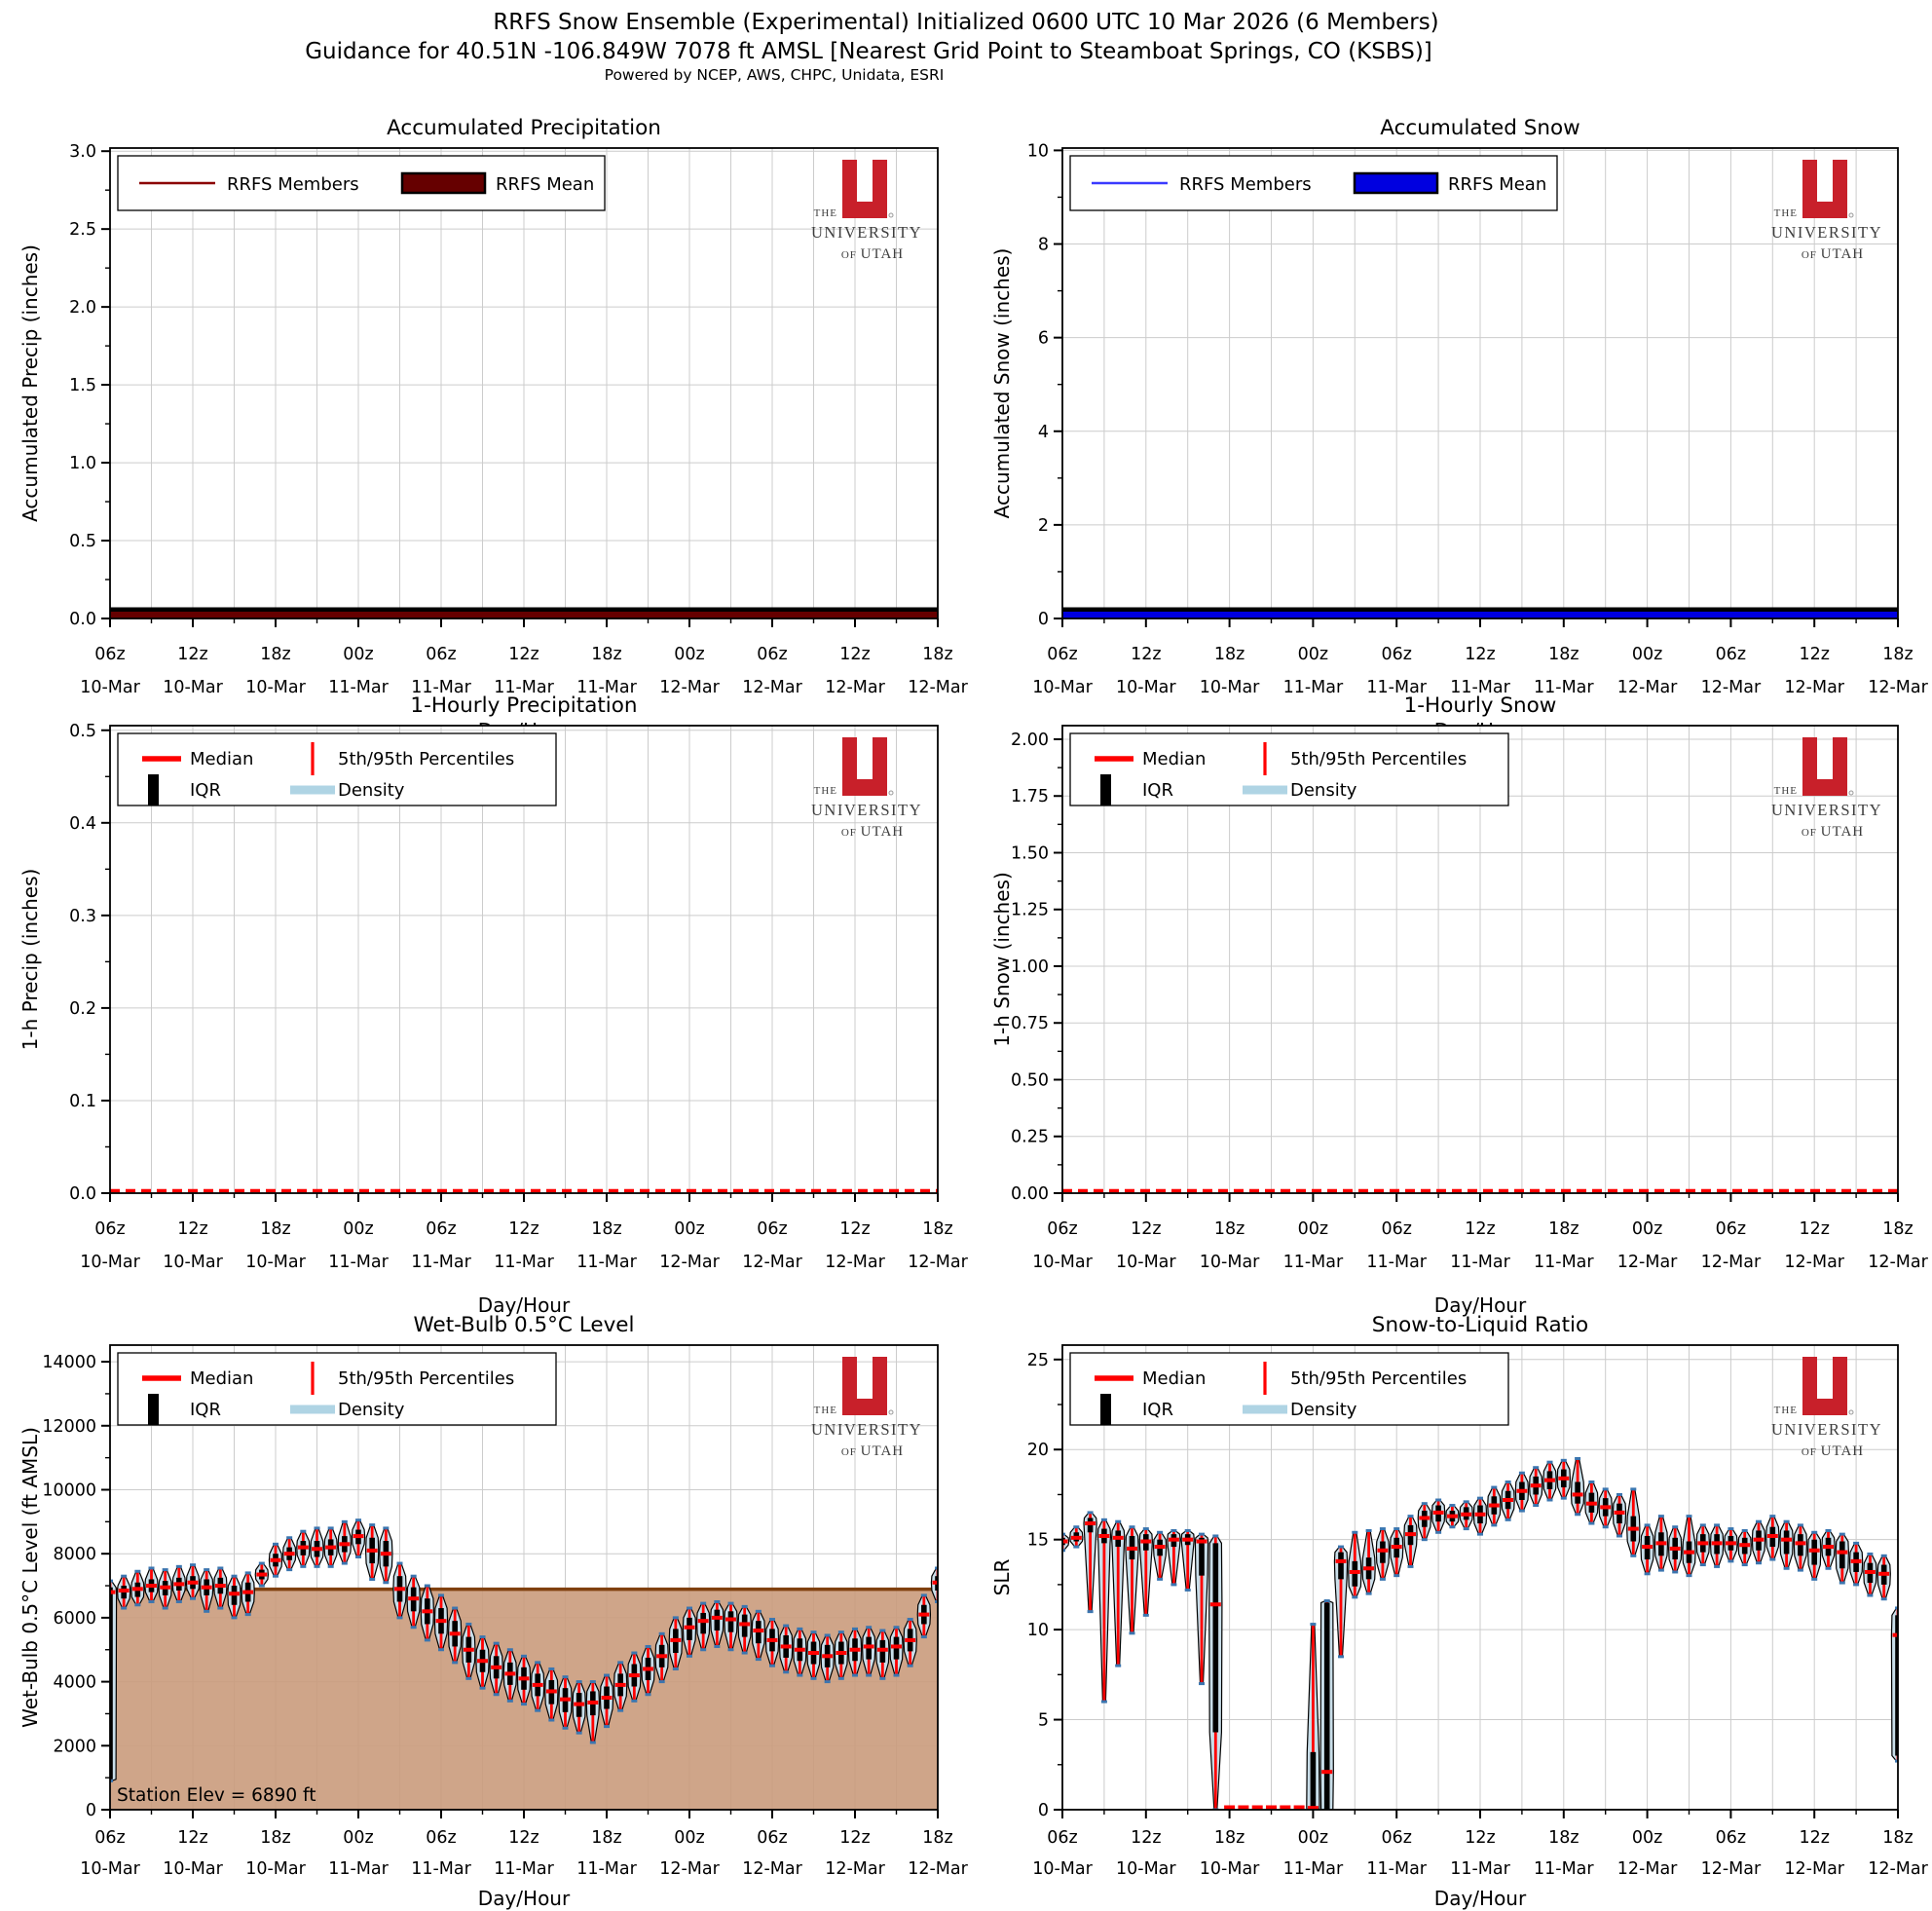 This screenshot has width=1932, height=1911. I want to click on y-tick-label: 2000, so click(74, 1747).